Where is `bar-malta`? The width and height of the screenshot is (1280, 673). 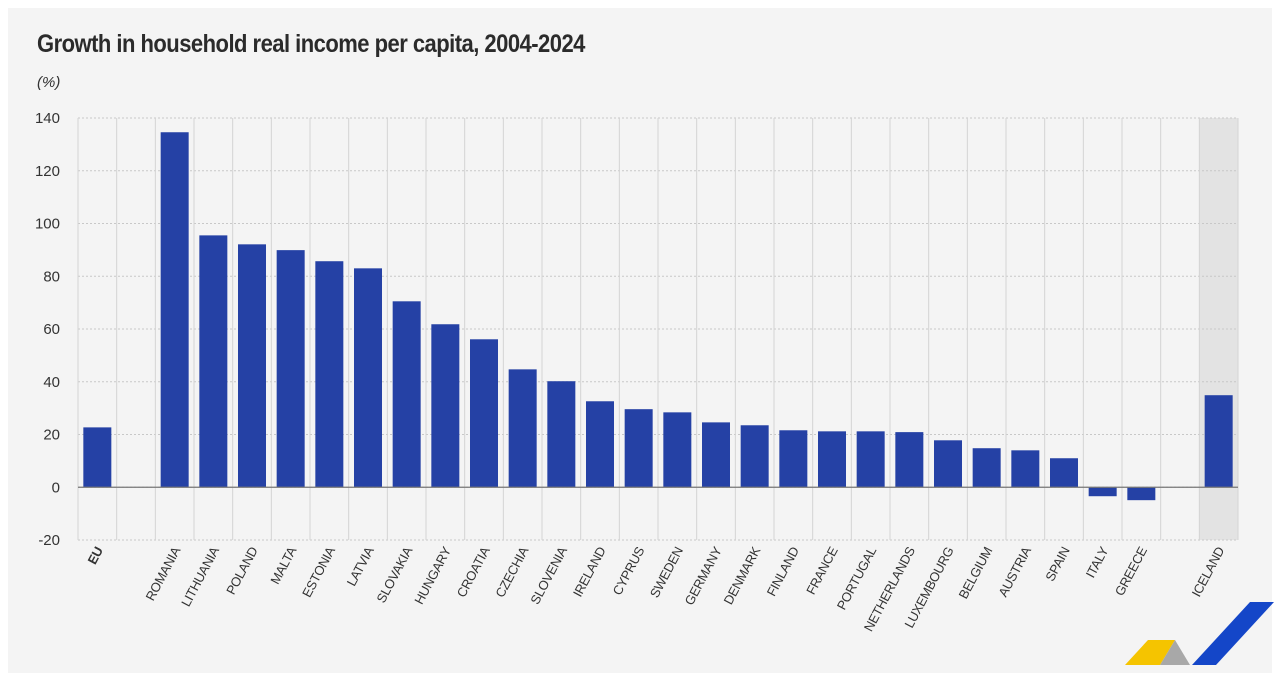 bar-malta is located at coordinates (290, 369).